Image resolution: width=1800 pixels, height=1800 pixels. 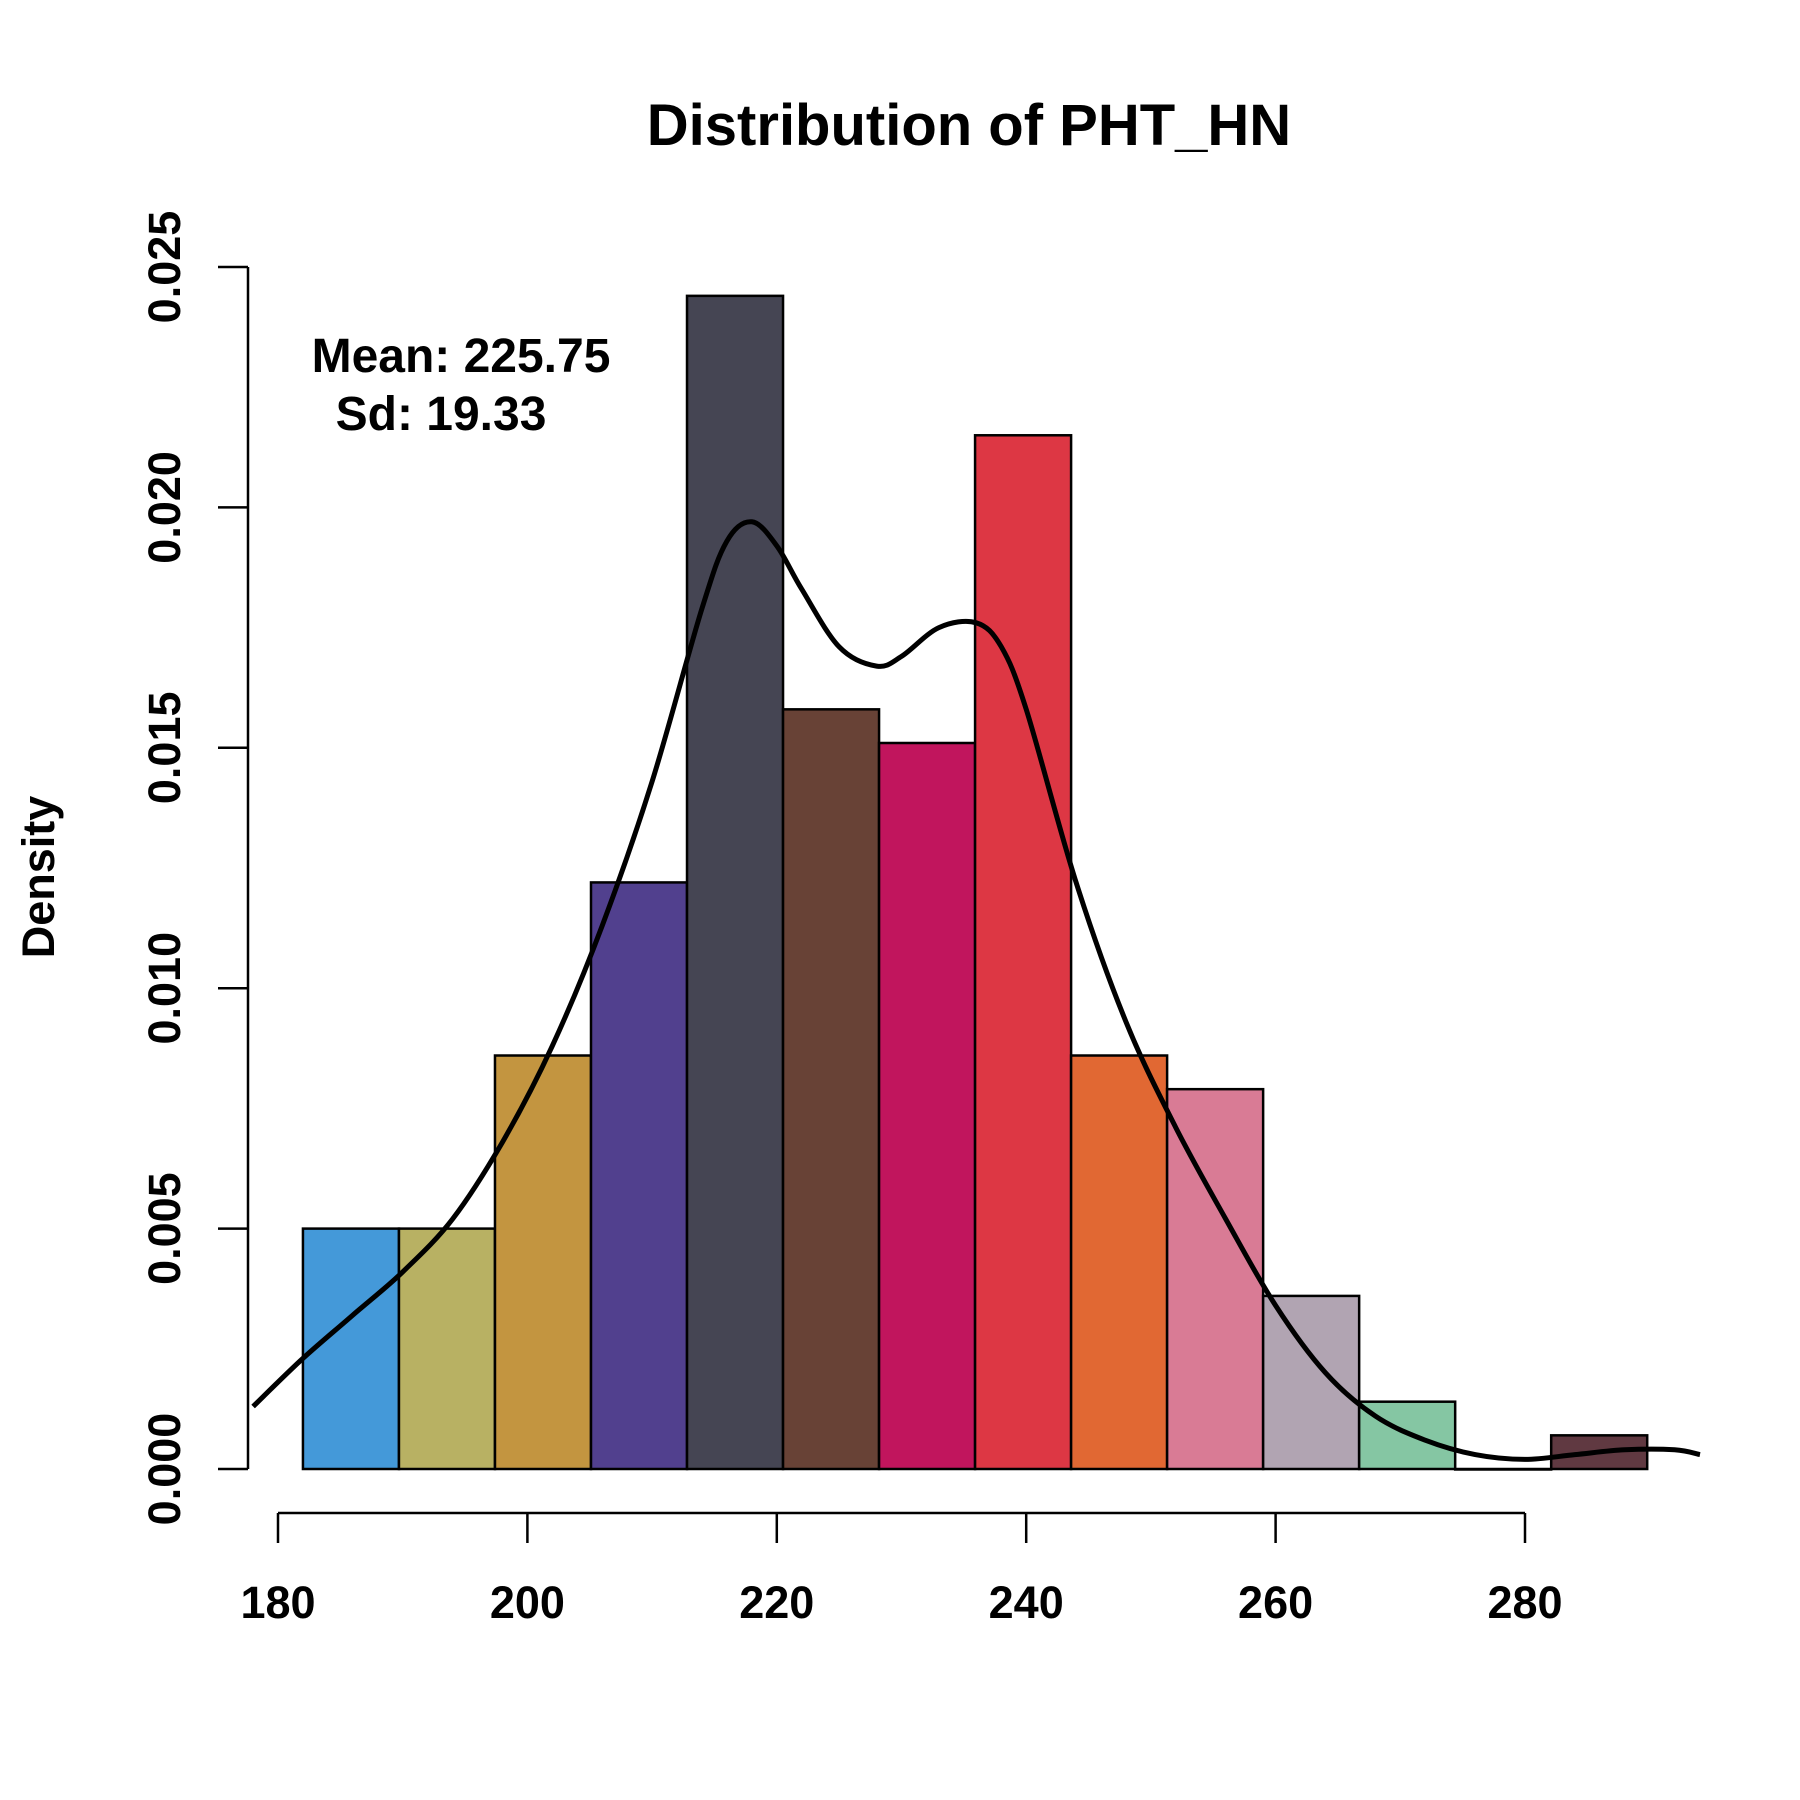 I want to click on y-axis-label: Density, so click(x=38, y=877).